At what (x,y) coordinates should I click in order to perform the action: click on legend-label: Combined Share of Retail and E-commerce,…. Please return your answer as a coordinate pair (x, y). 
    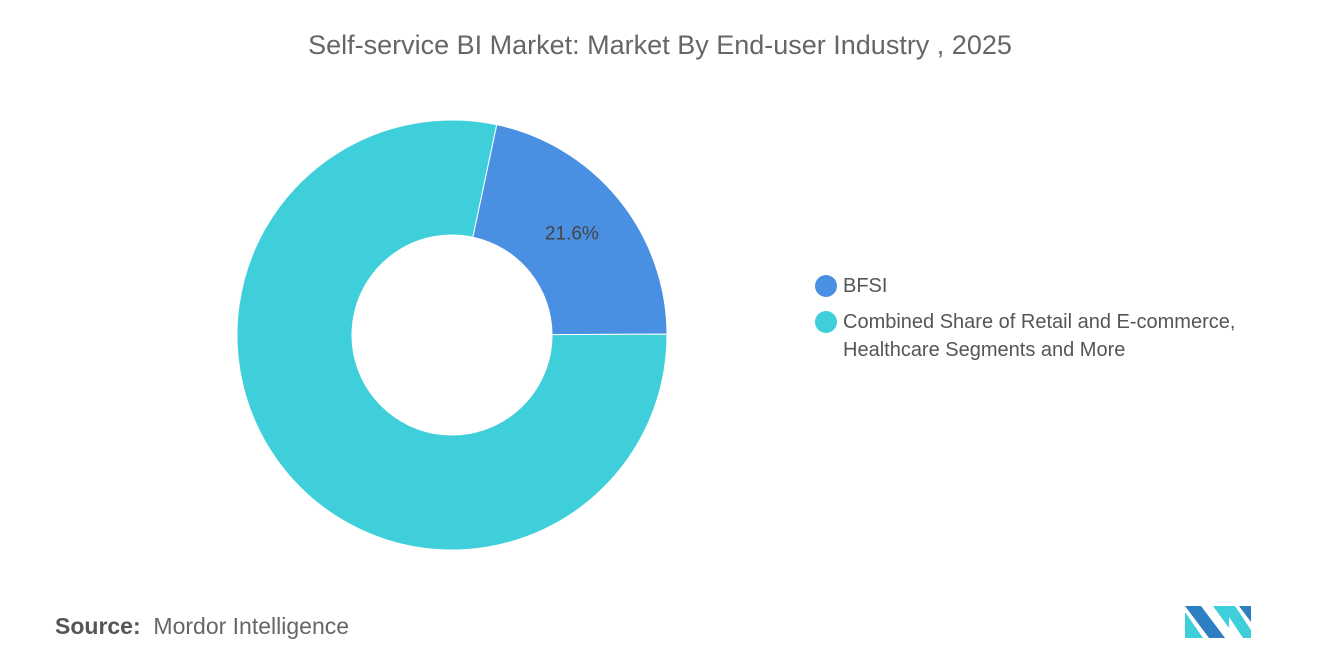
    Looking at the image, I should click on (1039, 336).